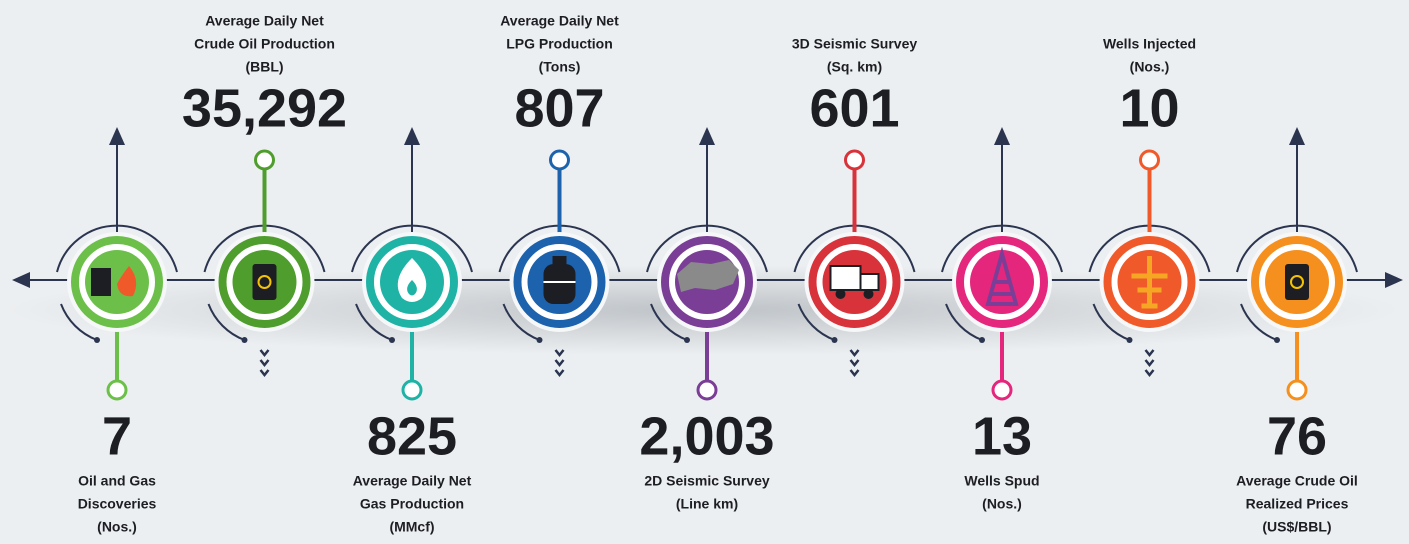  What do you see at coordinates (264, 67) in the screenshot?
I see `label: (BBL)` at bounding box center [264, 67].